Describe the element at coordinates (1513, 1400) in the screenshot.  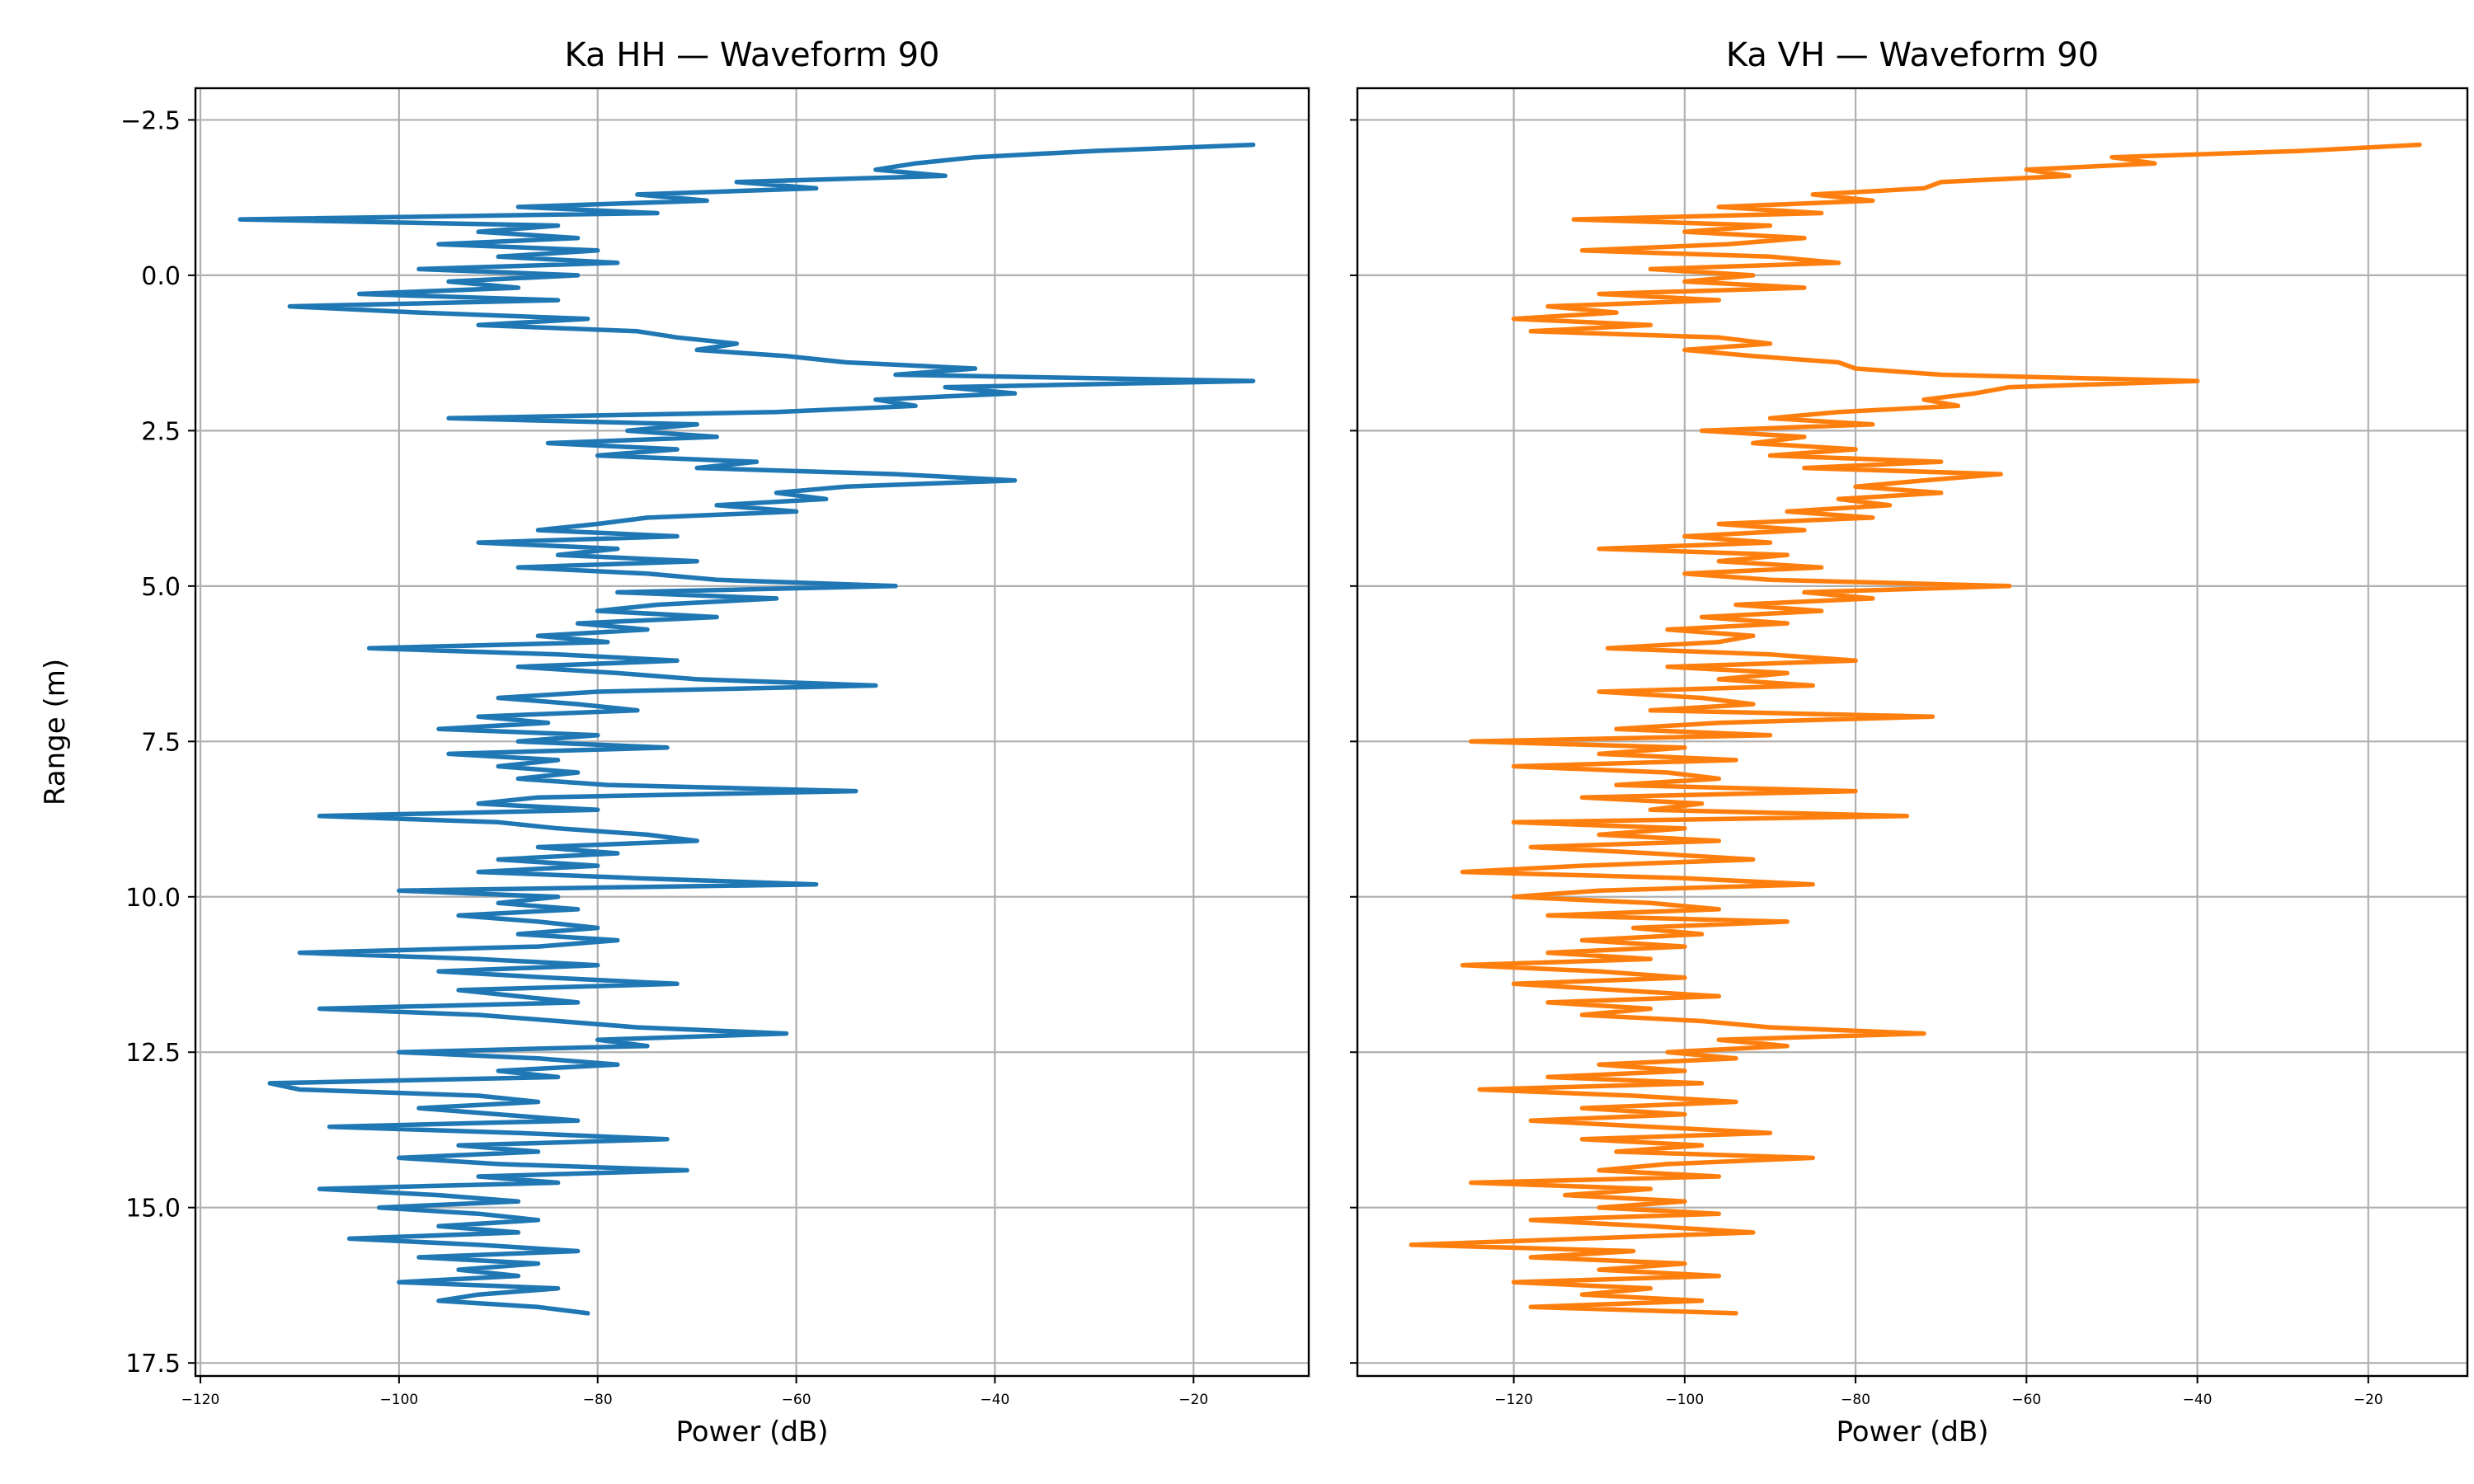
I see `vh-xtick-label: −120` at that location.